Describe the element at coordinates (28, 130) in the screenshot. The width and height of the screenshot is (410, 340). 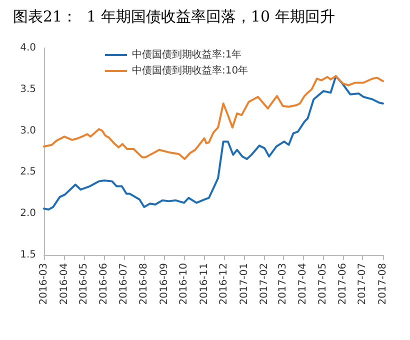
I see `y-tick-label: 3.0` at that location.